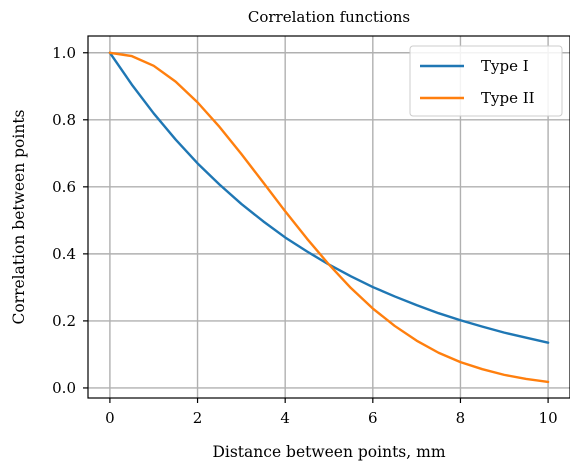 This screenshot has width=570, height=465. I want to click on legend-label-type-i: Type I, so click(505, 66).